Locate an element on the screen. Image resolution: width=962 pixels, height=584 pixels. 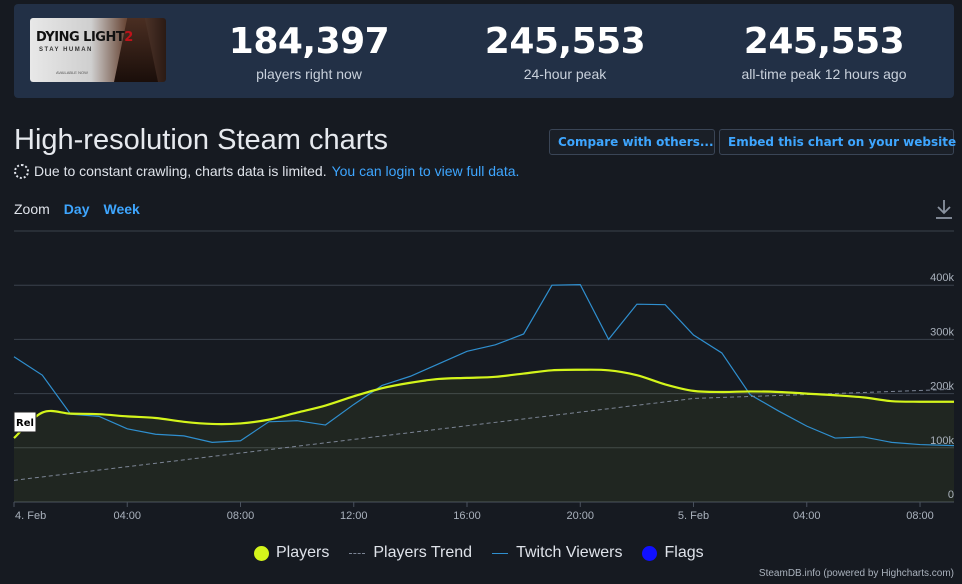
legend-label: Players is located at coordinates (303, 552).